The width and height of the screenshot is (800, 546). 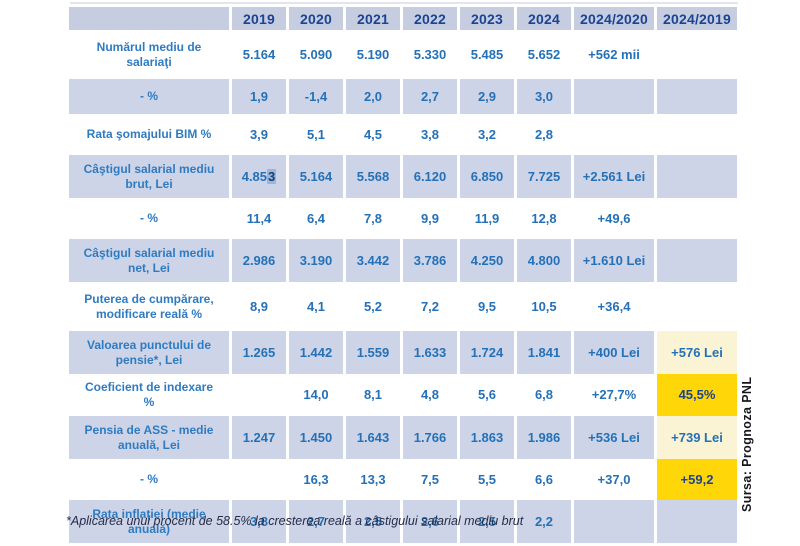 I want to click on table-cell: 1,9, so click(x=259, y=96).